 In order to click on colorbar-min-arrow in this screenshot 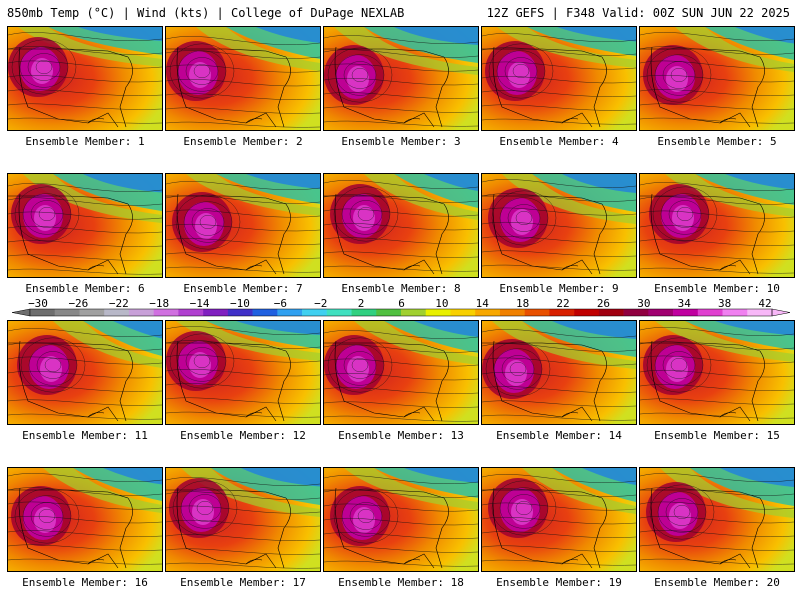, I will do `click(21, 312)`.